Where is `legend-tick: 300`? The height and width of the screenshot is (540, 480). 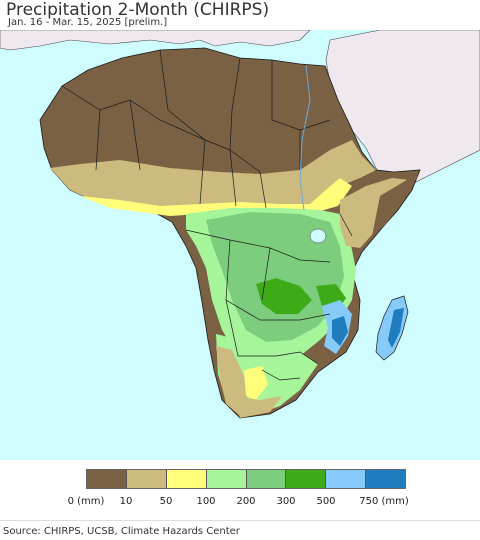
legend-tick: 300 is located at coordinates (286, 501).